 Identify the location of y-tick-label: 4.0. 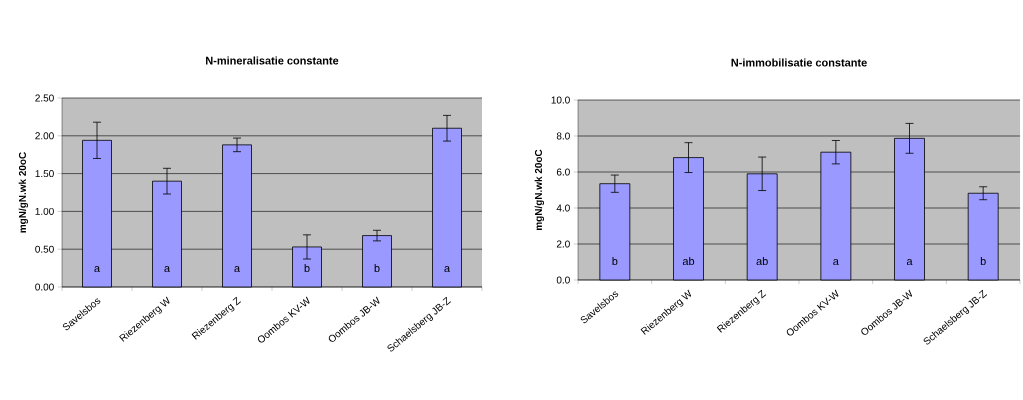
(563, 208).